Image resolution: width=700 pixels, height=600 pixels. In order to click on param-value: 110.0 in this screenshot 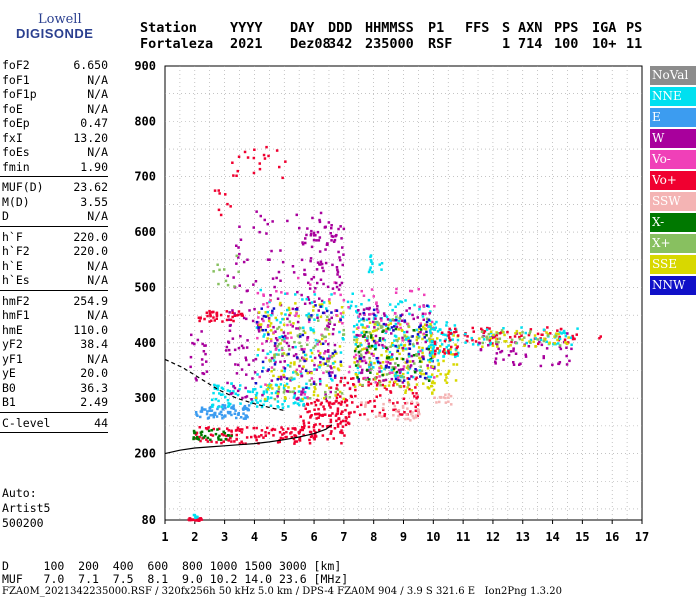, I will do `click(90, 329)`.